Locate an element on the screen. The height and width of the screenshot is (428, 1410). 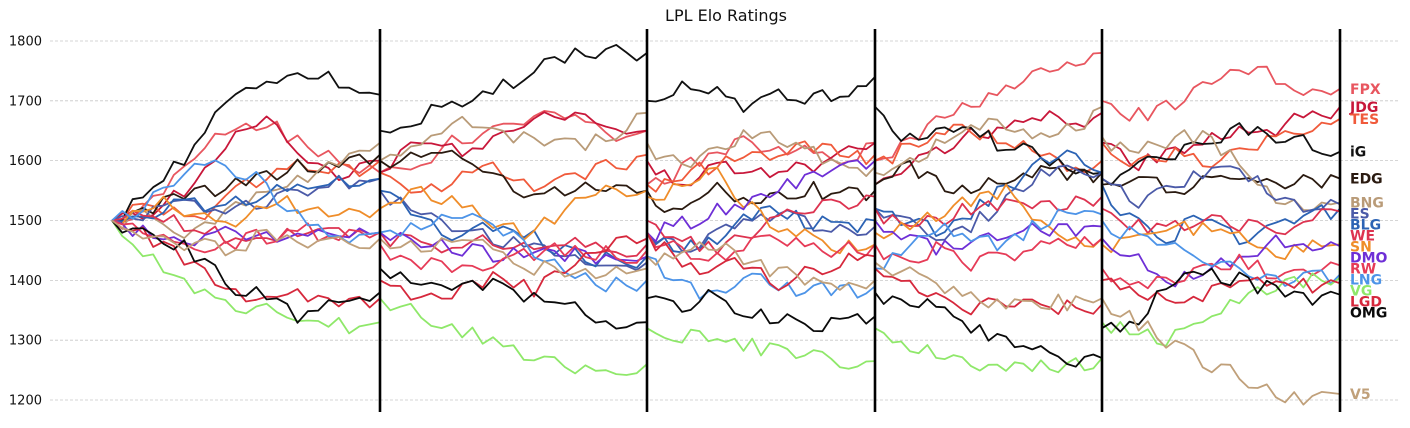
team-label-es: ES is located at coordinates (1360, 215).